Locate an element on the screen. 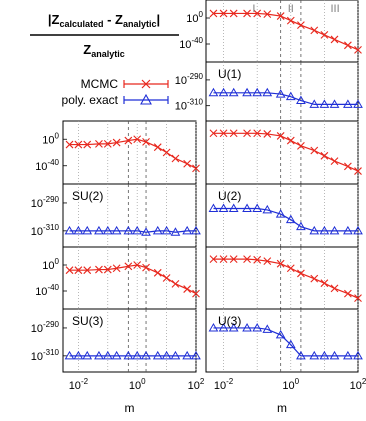 The image size is (366, 421). panel-u3: U(3) is located at coordinates (284, 309).